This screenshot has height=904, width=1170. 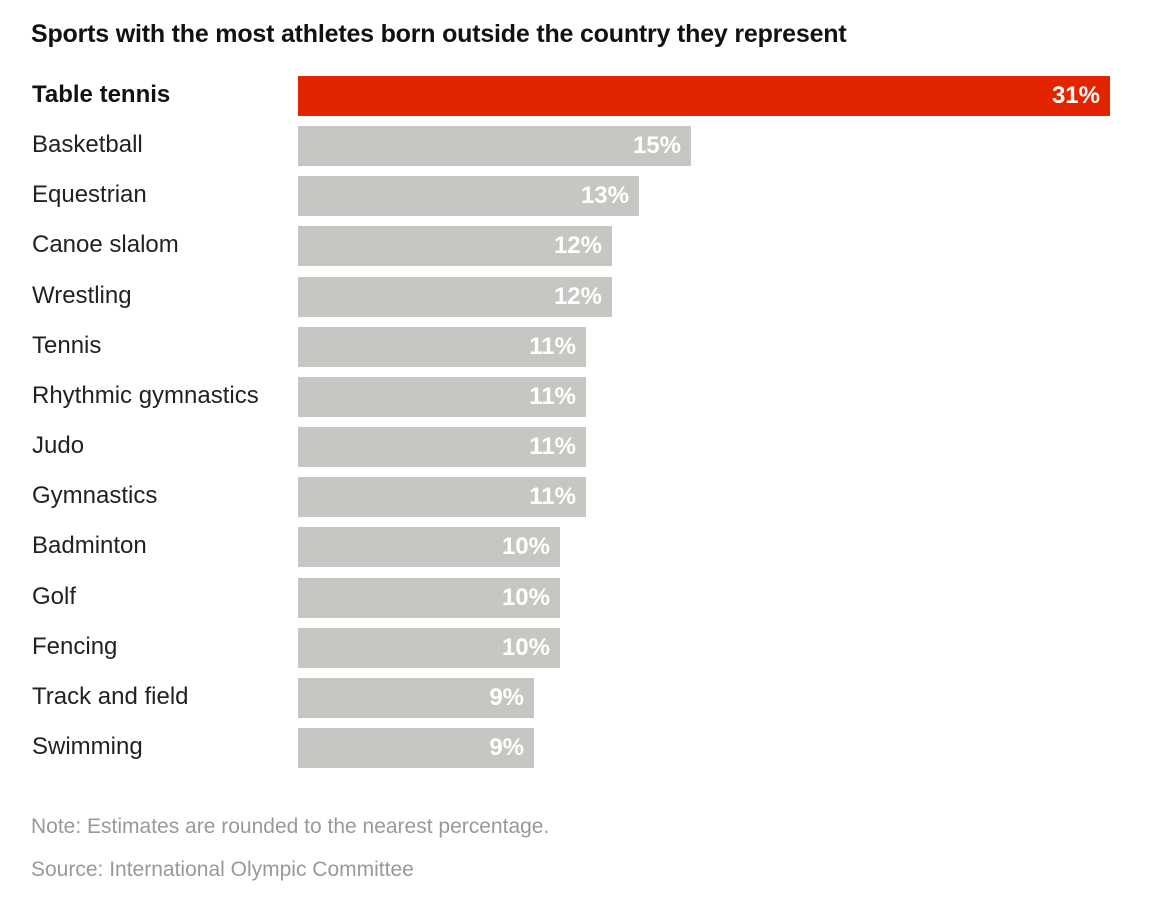 What do you see at coordinates (87, 746) in the screenshot?
I see `category-label: Swimming` at bounding box center [87, 746].